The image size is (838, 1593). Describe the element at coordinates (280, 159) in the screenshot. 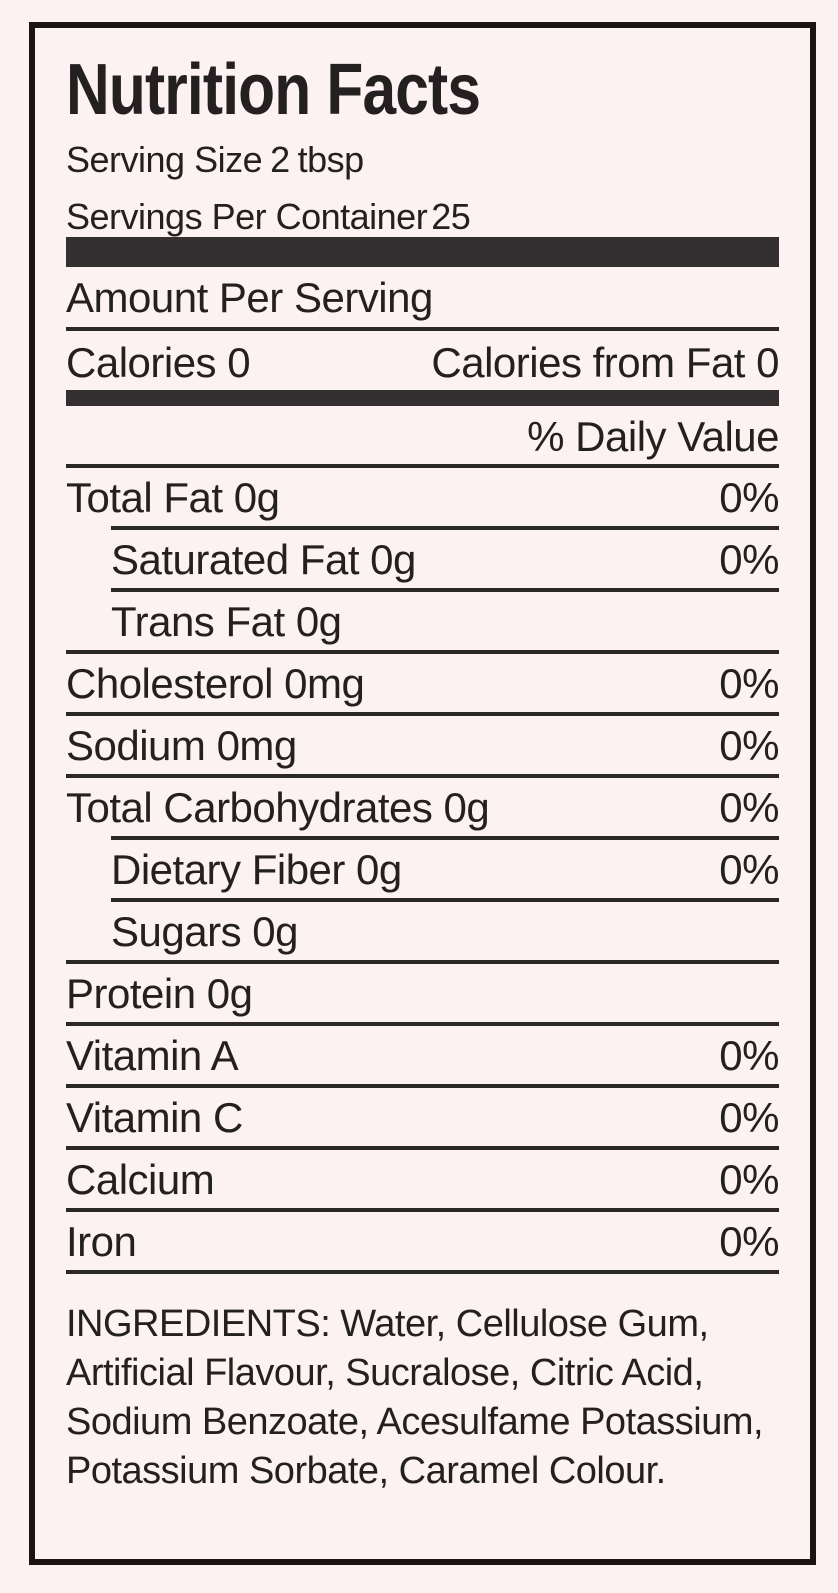

I see `serving-size-value: 2` at that location.